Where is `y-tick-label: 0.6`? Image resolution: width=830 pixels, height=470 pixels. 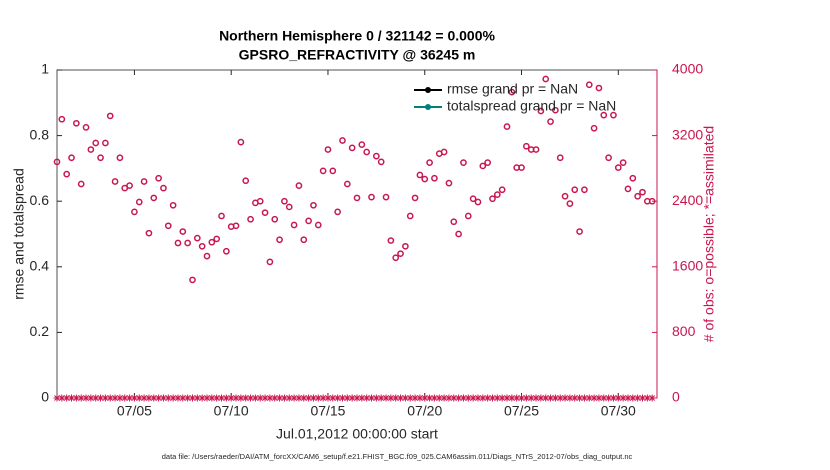 y-tick-label: 0.6 is located at coordinates (40, 200).